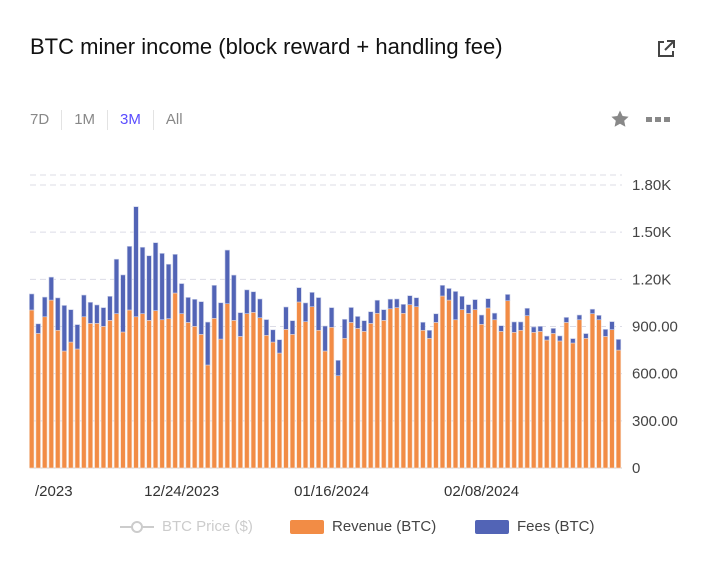 The height and width of the screenshot is (566, 709). Describe the element at coordinates (651, 232) in the screenshot. I see `y-tick-label: 1.50K` at that location.